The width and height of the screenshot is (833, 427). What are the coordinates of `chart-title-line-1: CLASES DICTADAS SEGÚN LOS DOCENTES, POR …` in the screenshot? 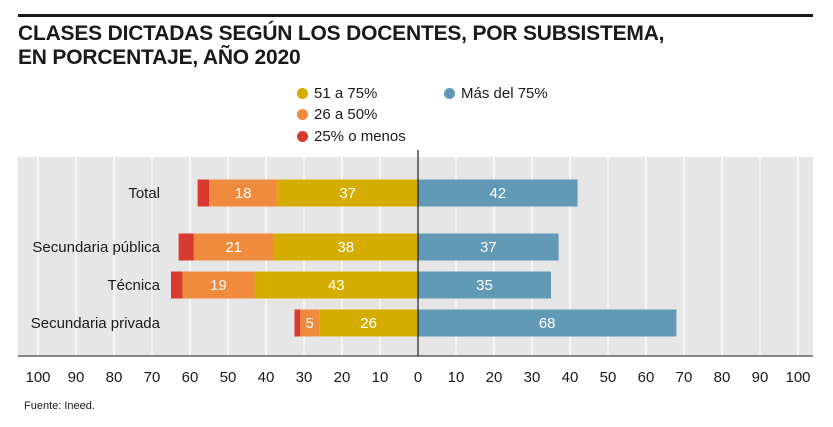 It's located at (341, 33).